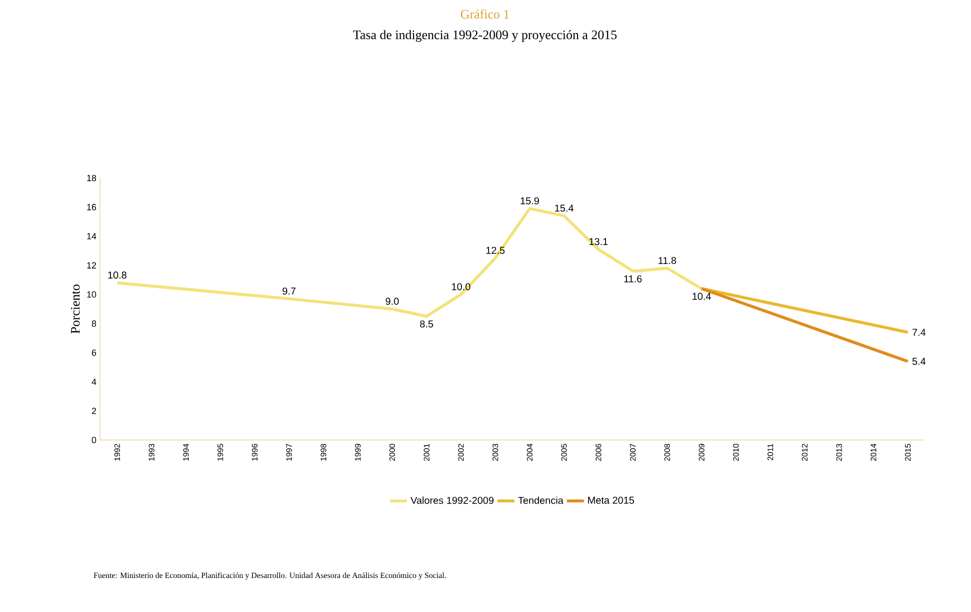 This screenshot has height=612, width=971. What do you see at coordinates (94, 381) in the screenshot?
I see `y-tick-label: 4` at bounding box center [94, 381].